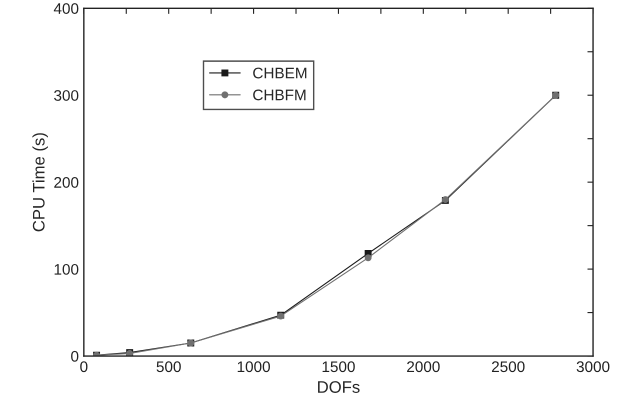 This screenshot has width=621, height=414. What do you see at coordinates (254, 366) in the screenshot?
I see `x-tick-label: 1000` at bounding box center [254, 366].